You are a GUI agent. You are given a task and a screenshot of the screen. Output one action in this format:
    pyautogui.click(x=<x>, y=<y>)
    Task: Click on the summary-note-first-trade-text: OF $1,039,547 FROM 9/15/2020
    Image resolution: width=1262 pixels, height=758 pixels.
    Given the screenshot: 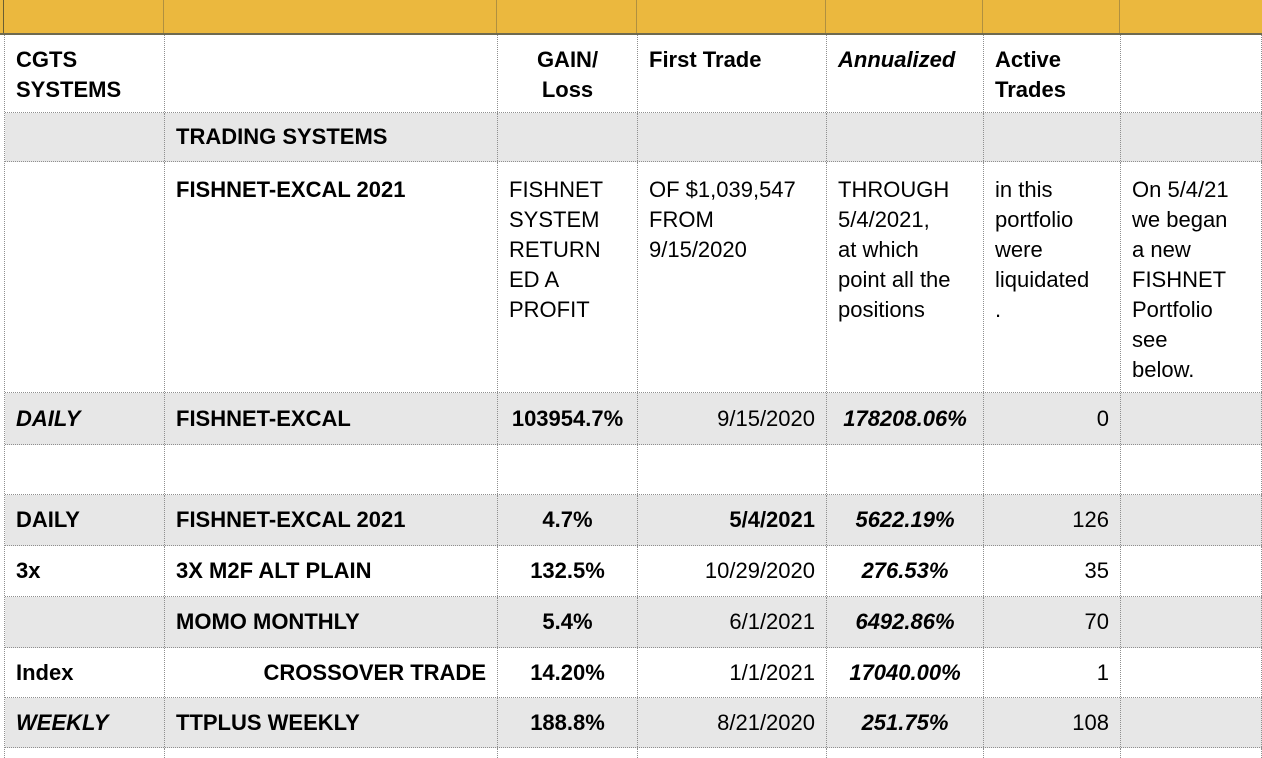 What is the action you would take?
    pyautogui.click(x=722, y=219)
    